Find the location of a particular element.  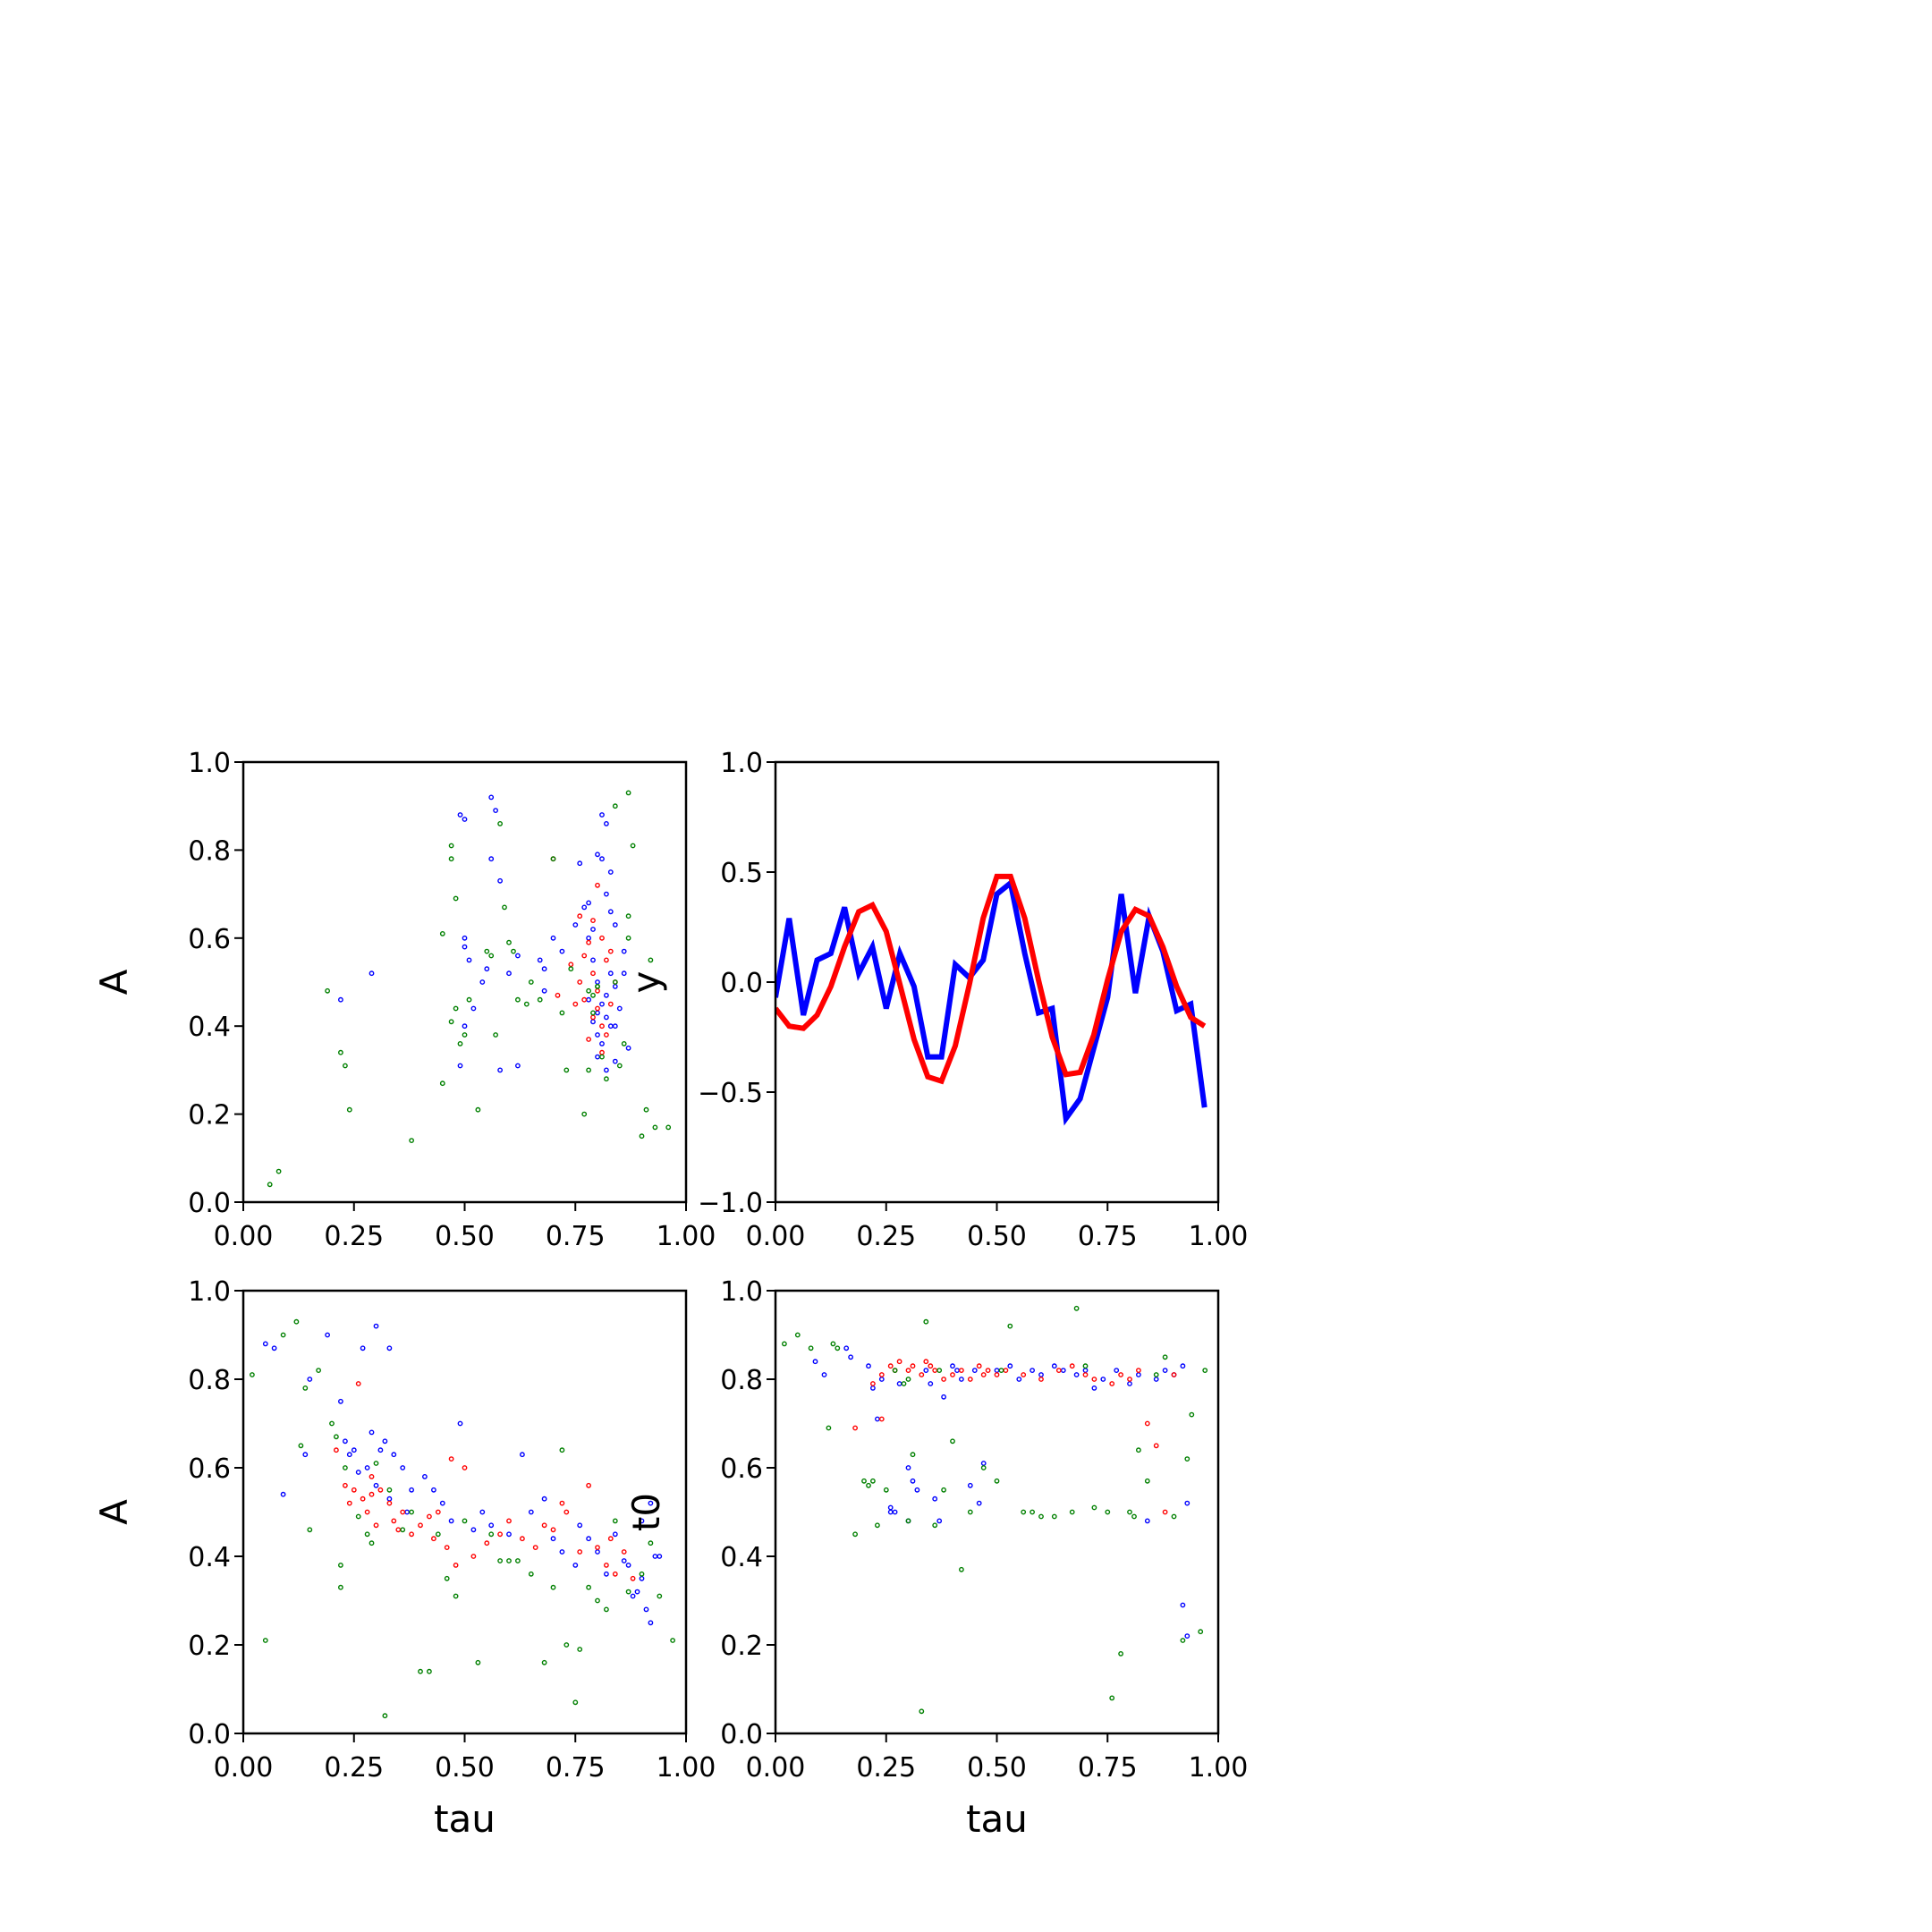

y-axis-label: A is located at coordinates (114, 982).